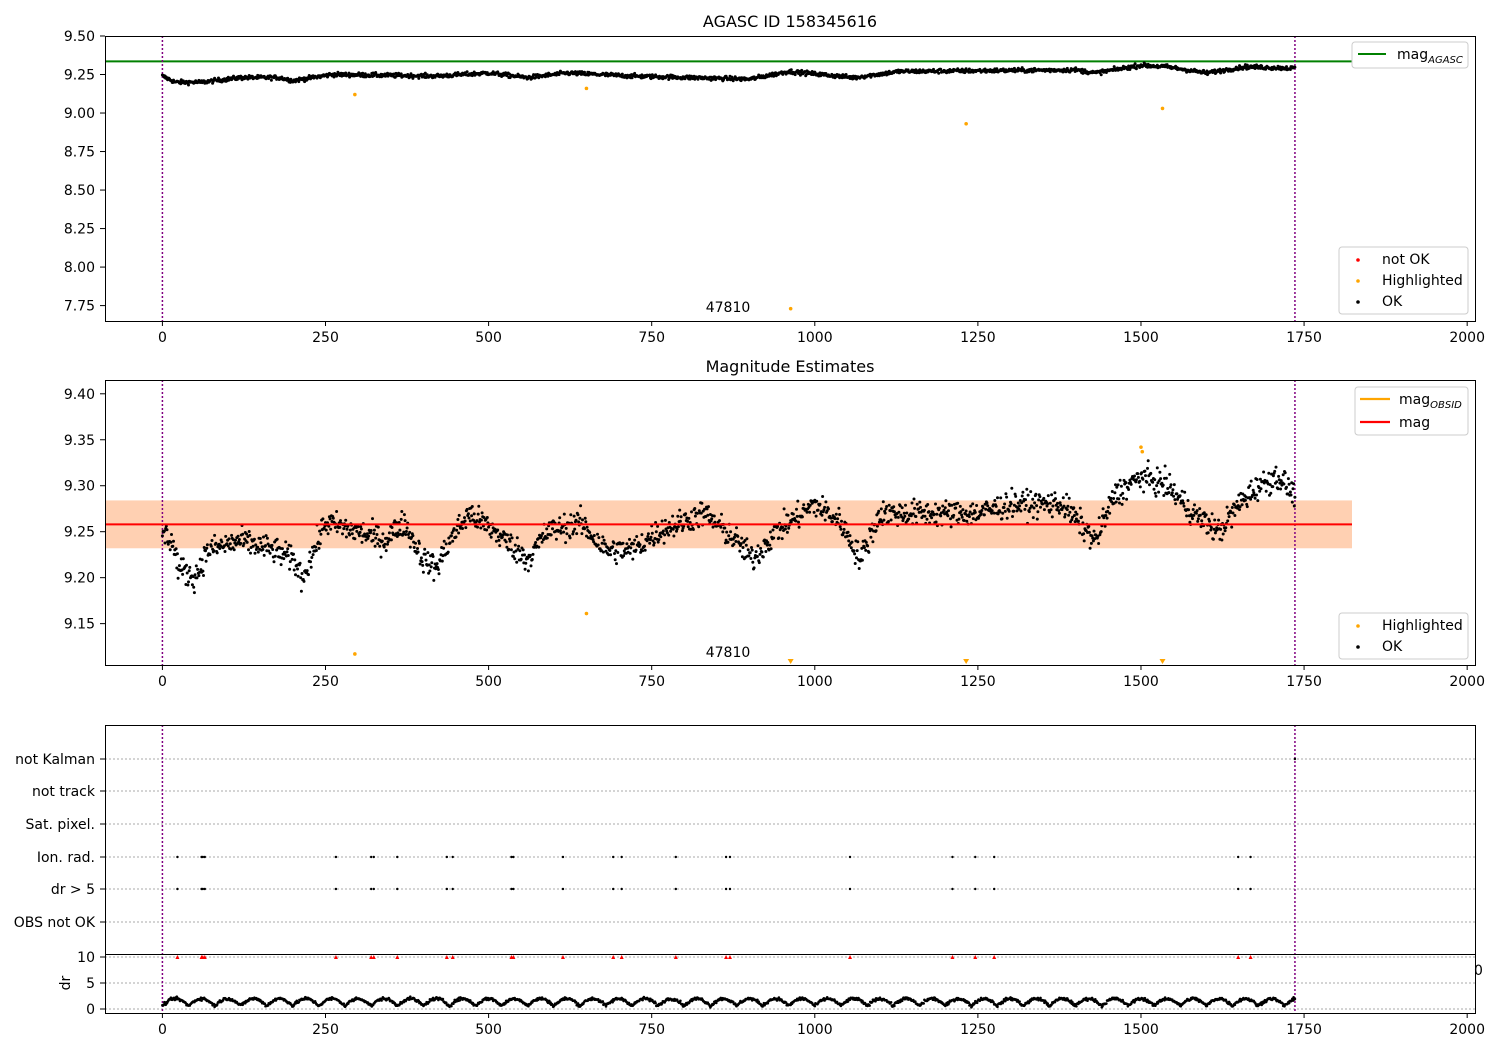 This screenshot has height=1054, width=1500. I want to click on panel-1-ytick-label: 9.50, so click(79, 37).